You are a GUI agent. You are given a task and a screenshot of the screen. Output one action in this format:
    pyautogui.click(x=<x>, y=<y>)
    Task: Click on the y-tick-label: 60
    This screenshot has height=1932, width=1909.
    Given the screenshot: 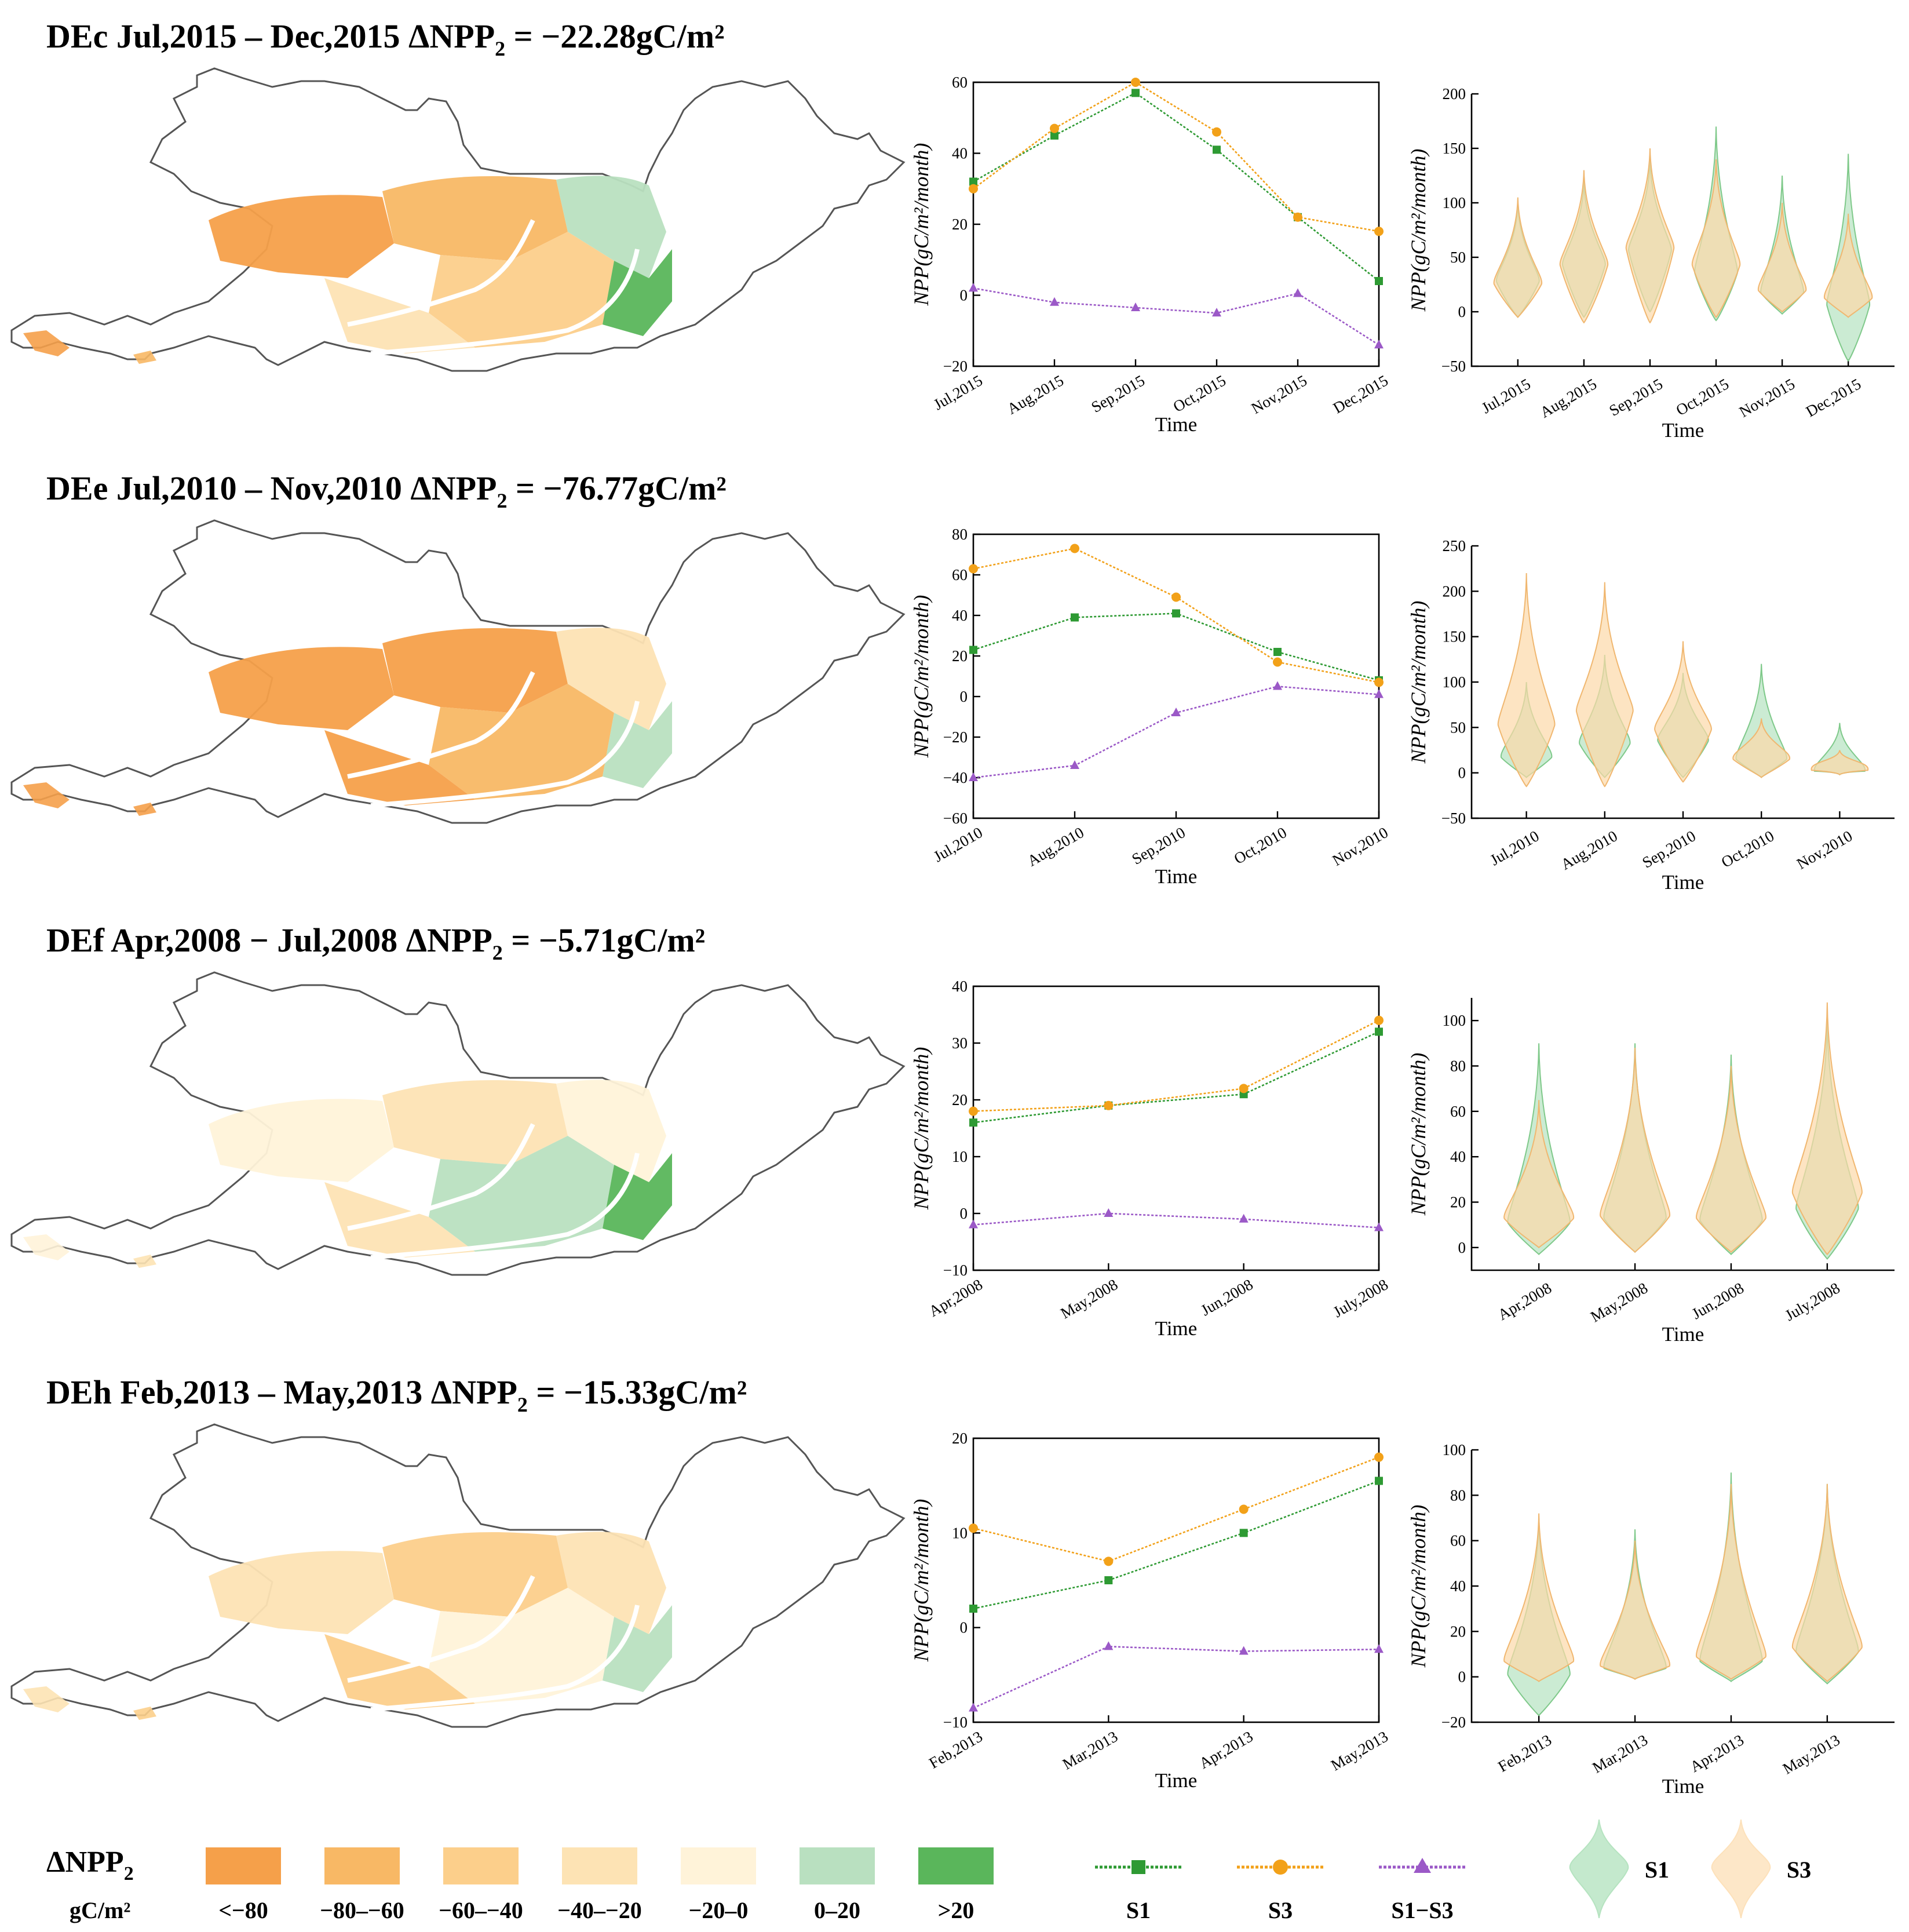 What is the action you would take?
    pyautogui.click(x=960, y=82)
    